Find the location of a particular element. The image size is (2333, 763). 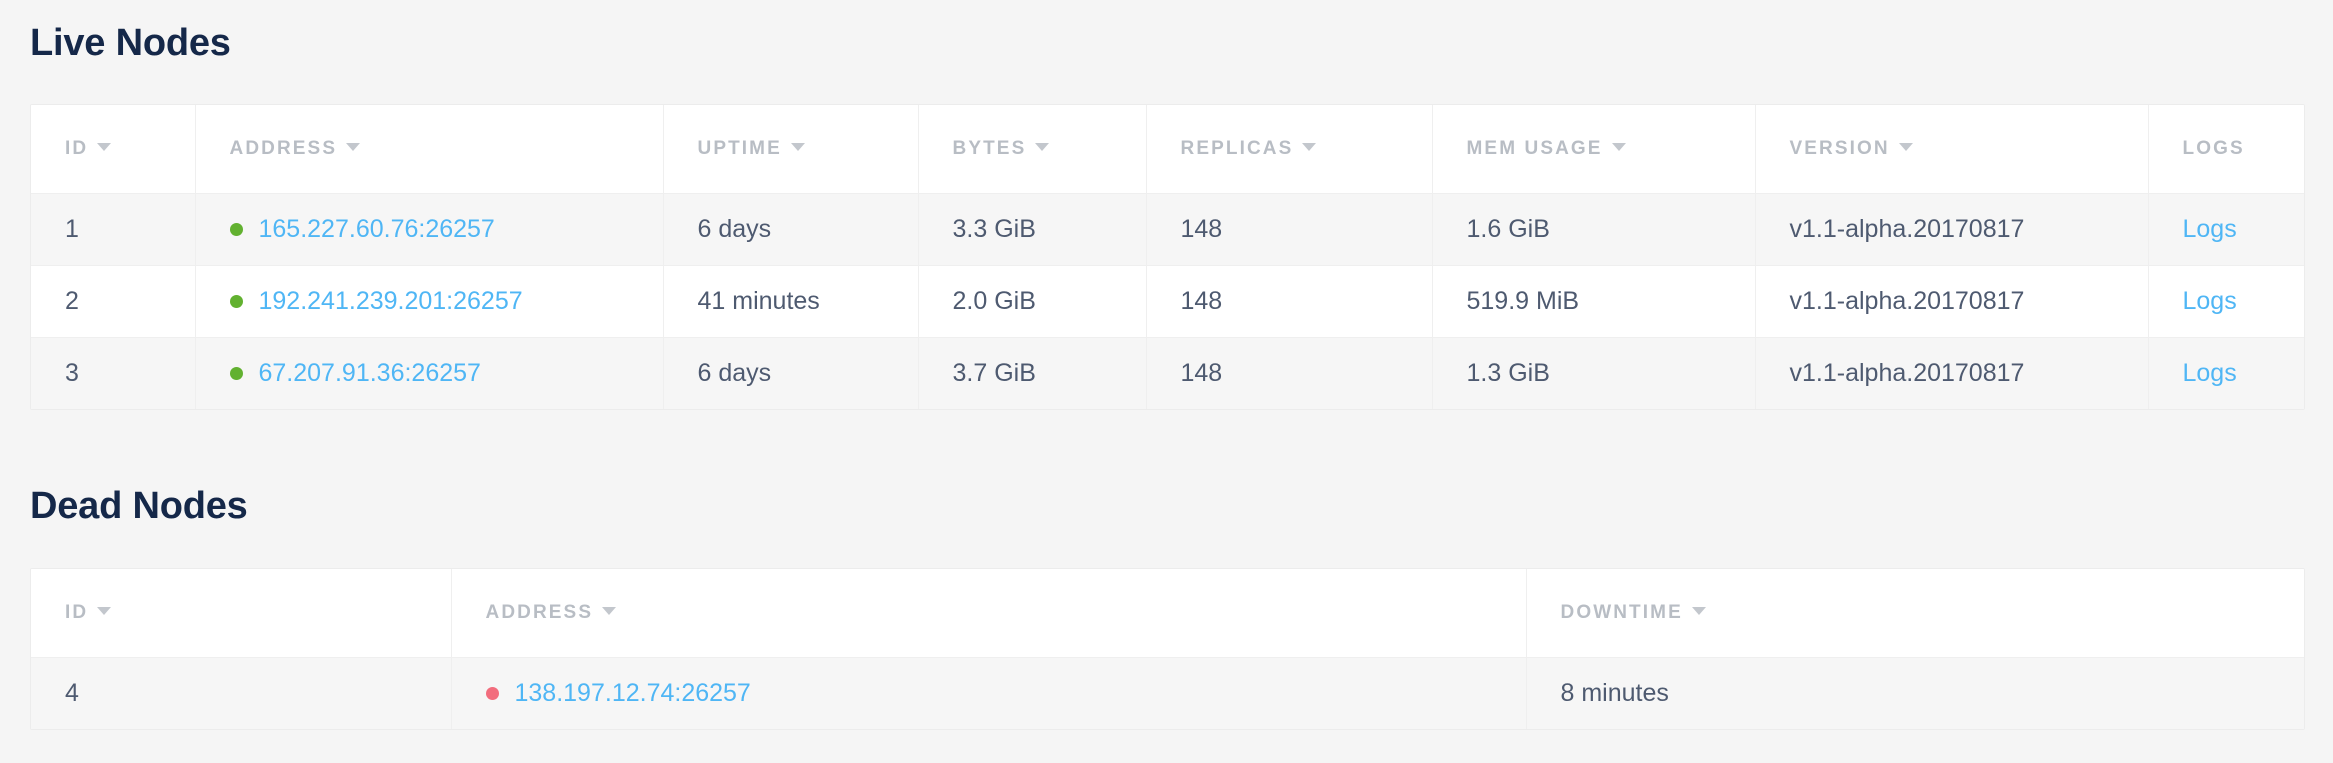

cell-node-address: 192.241.239.201:26257 is located at coordinates (429, 300).